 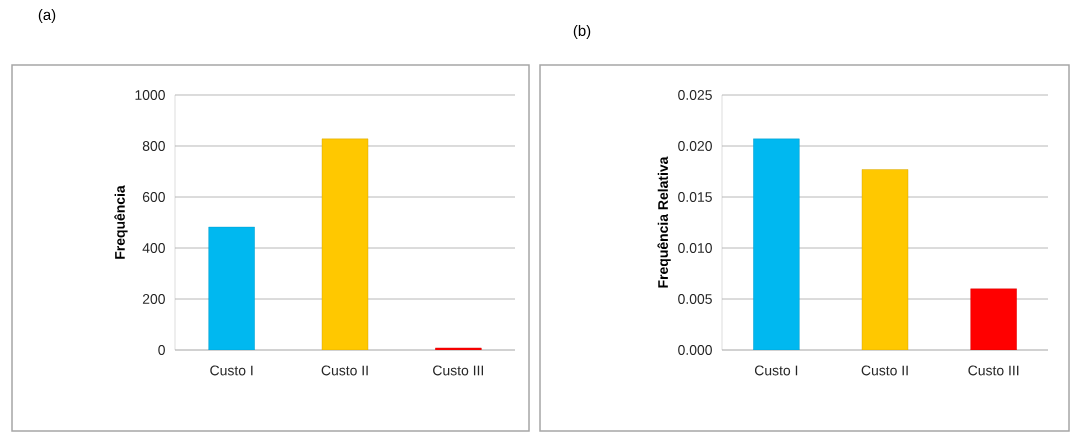 I want to click on y-tick-label: 0.025, so click(x=695, y=95).